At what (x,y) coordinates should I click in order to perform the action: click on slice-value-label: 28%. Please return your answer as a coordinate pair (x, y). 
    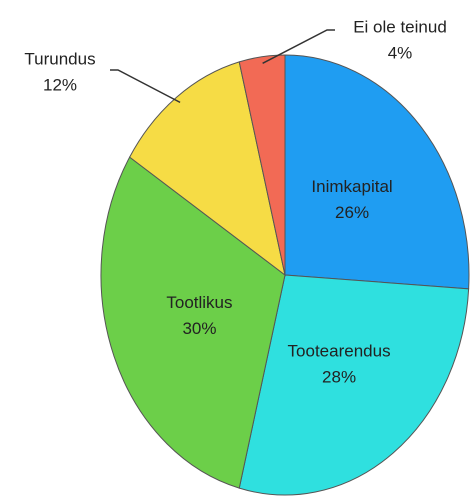
    Looking at the image, I should click on (339, 376).